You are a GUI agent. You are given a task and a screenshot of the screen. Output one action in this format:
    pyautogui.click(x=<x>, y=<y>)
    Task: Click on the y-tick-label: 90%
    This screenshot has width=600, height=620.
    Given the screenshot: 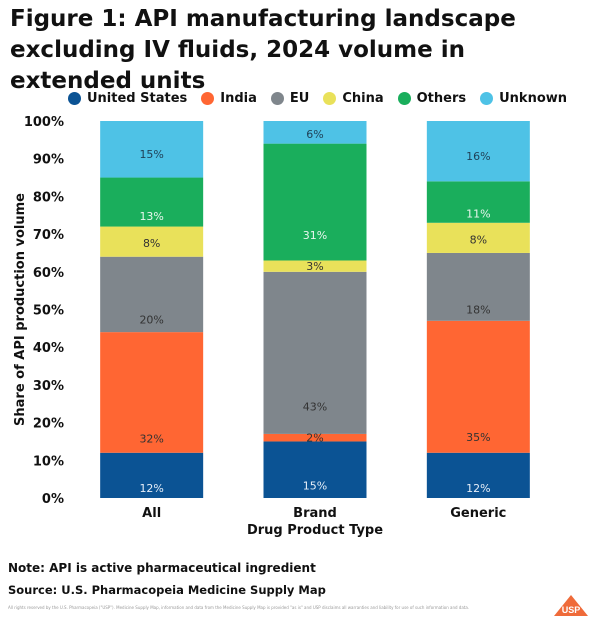 What is the action you would take?
    pyautogui.click(x=48, y=160)
    